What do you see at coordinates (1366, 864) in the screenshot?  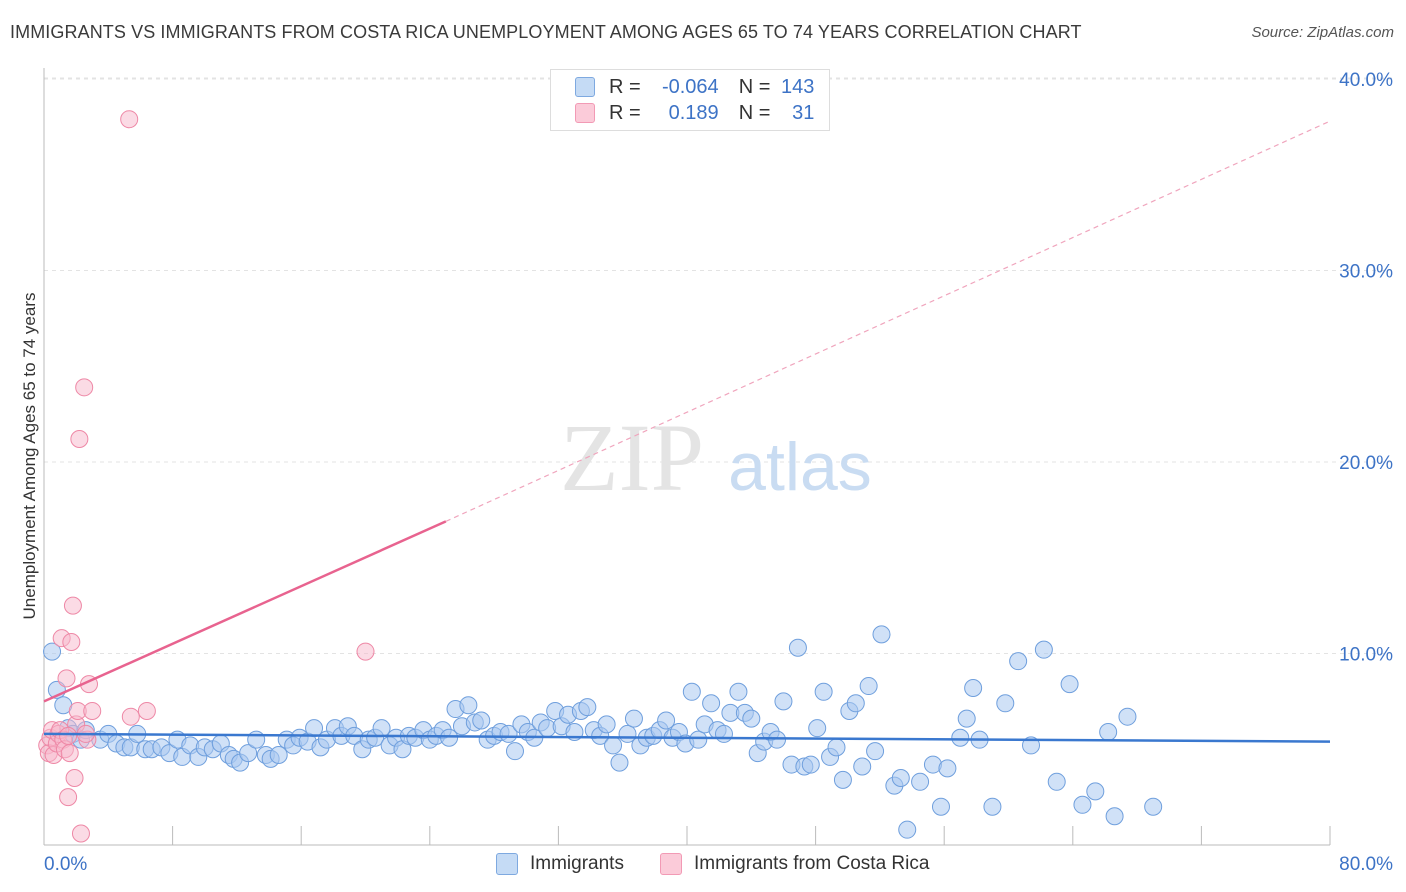 I see `x-tick-label: 80.0%` at bounding box center [1366, 864].